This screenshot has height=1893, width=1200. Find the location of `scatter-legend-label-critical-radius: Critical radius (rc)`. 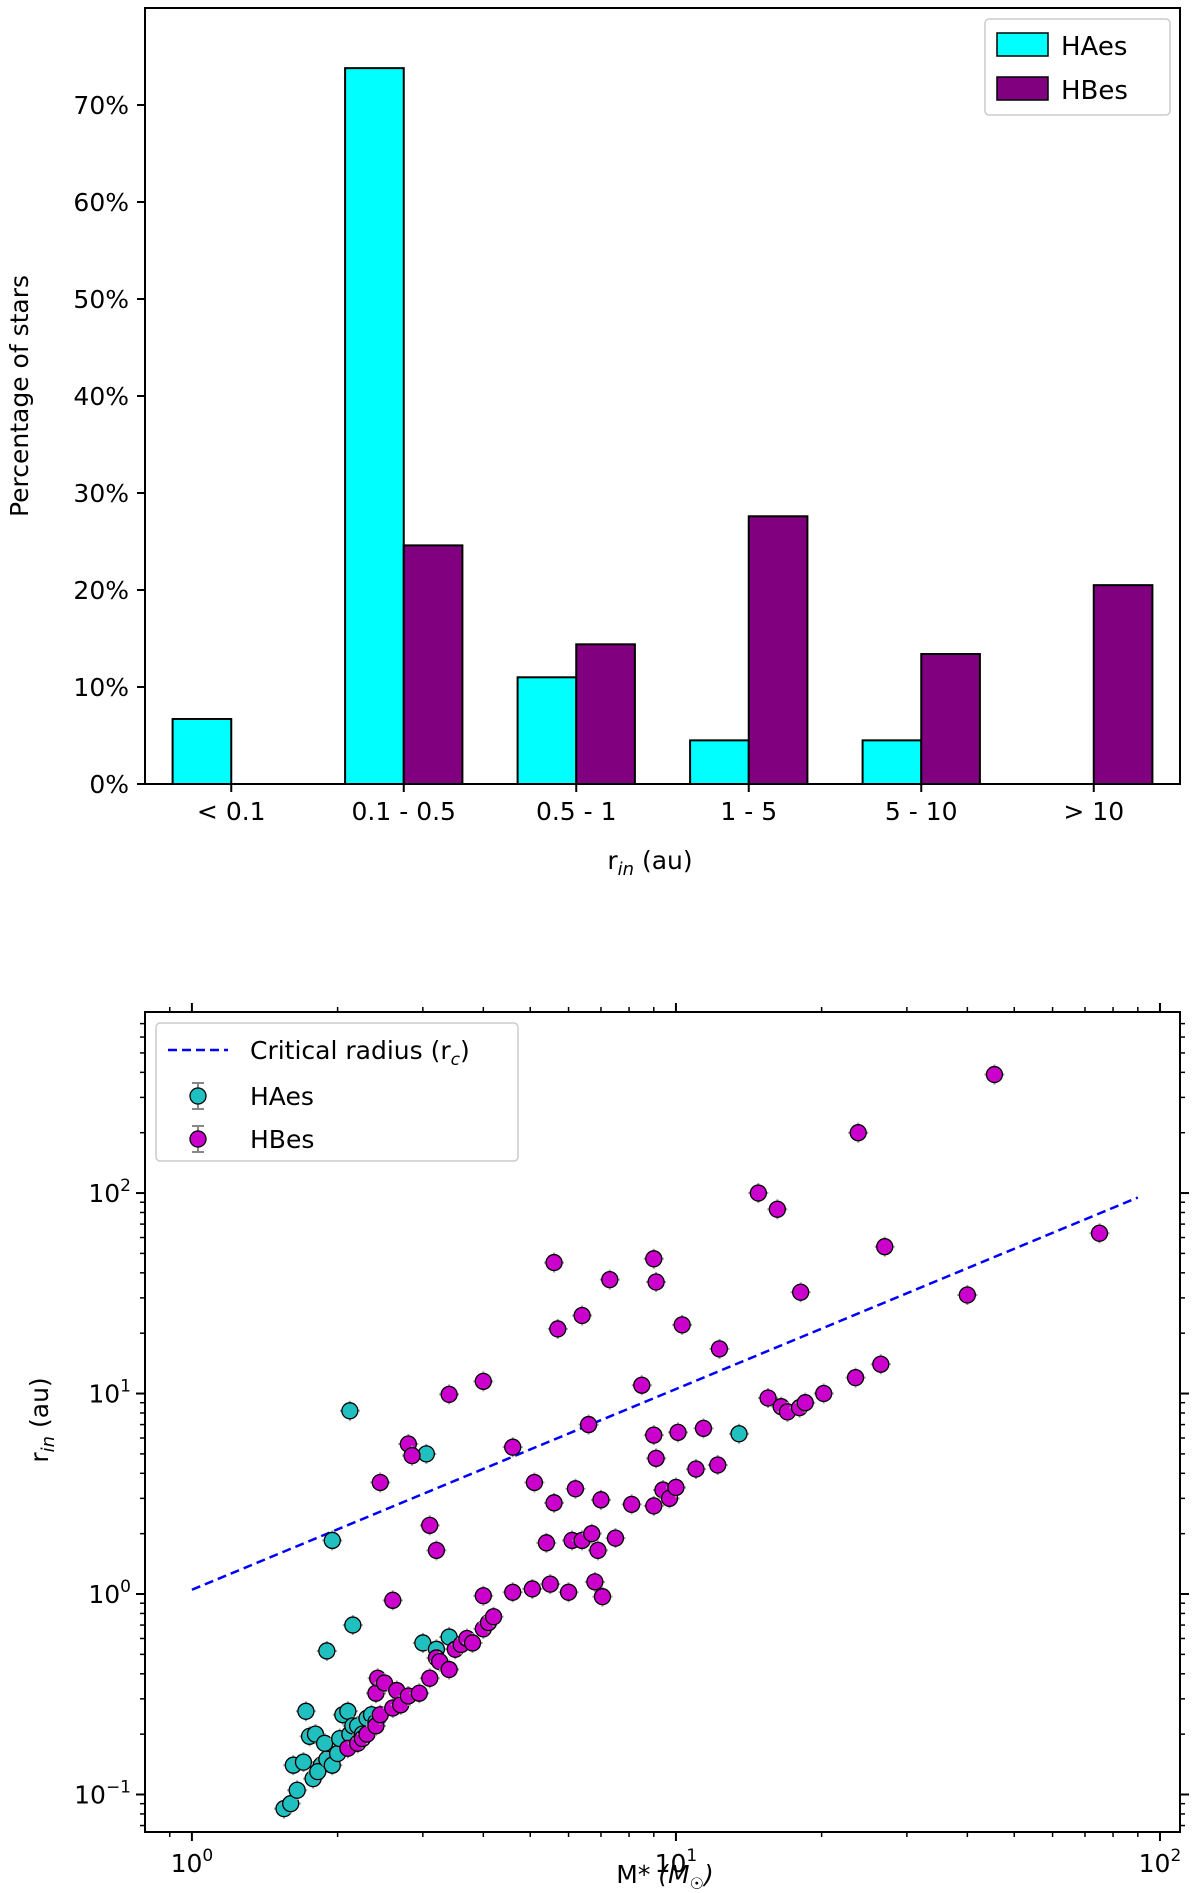

scatter-legend-label-critical-radius: Critical radius (rc) is located at coordinates (360, 1053).